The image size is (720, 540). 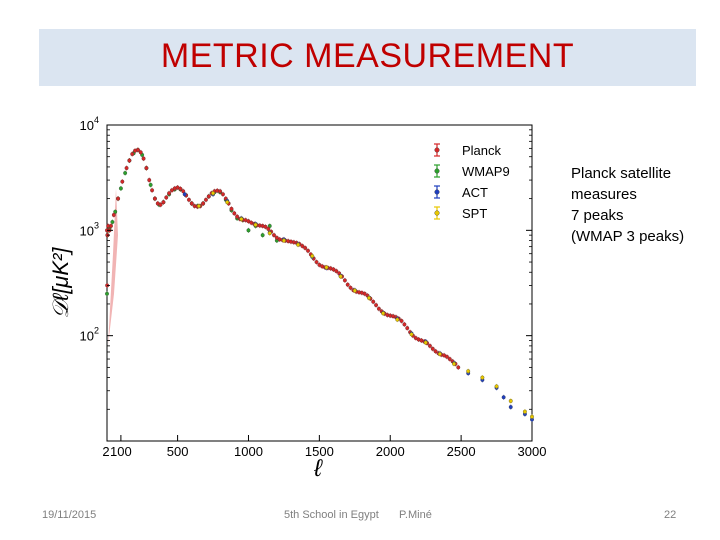 I want to click on x-tick-label: 2, so click(x=105, y=451).